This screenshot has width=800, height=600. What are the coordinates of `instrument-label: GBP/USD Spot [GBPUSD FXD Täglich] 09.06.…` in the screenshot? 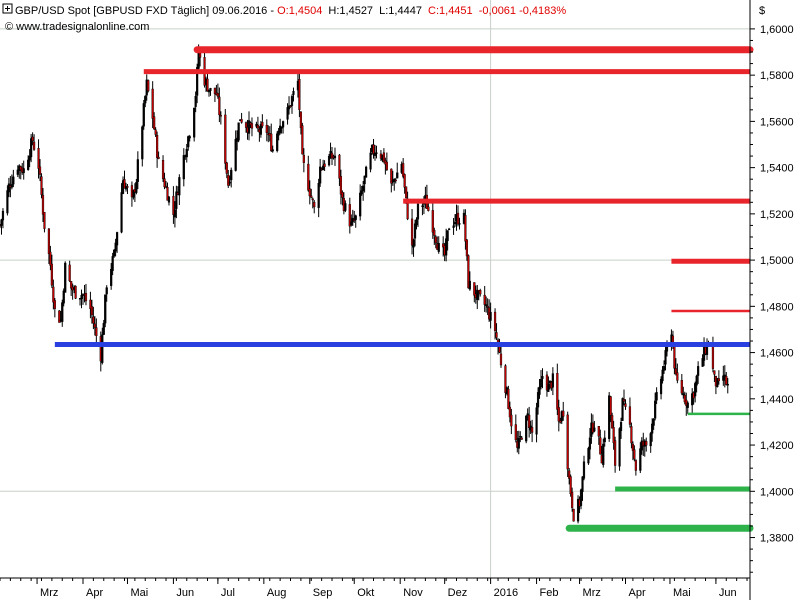 It's located at (146, 11).